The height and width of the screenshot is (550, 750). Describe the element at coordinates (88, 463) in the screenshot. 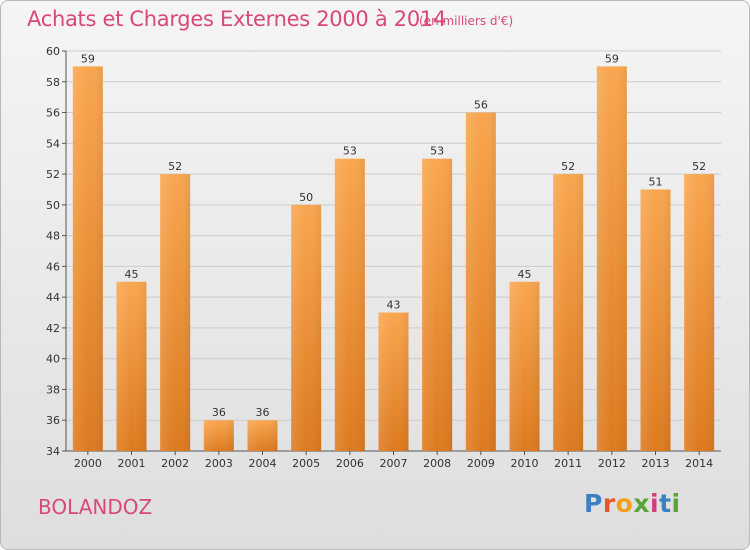

I see `x-tick-label: 2000` at that location.